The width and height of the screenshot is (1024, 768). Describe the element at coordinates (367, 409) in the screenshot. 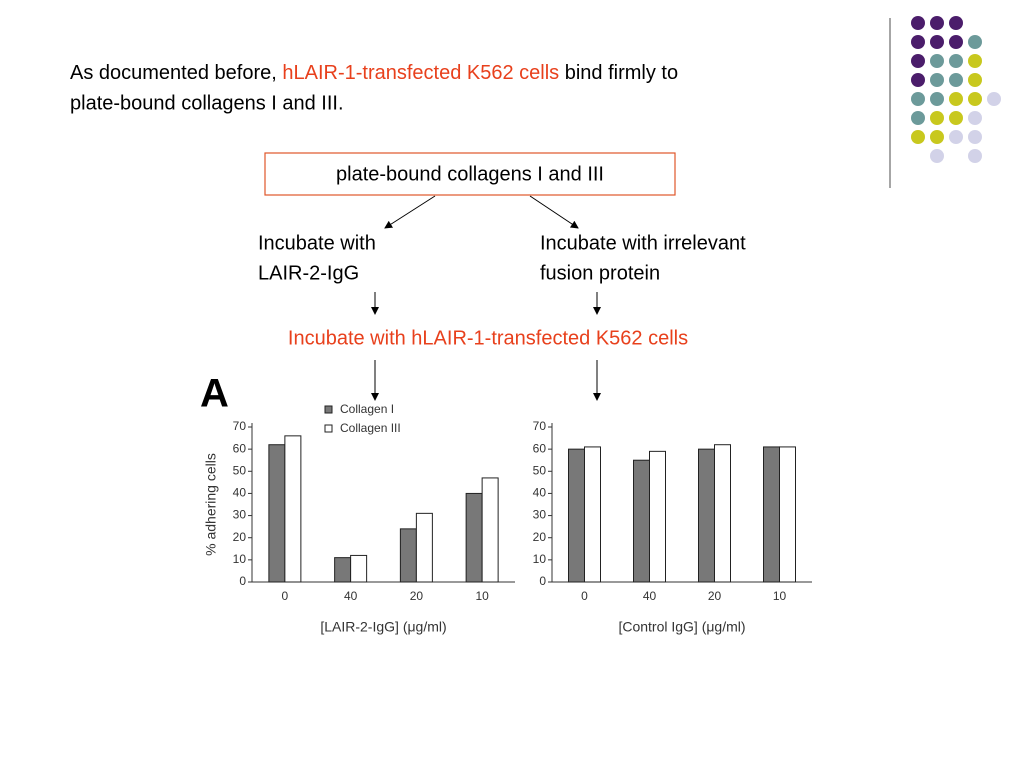

I see `legend-label: Collagen I` at that location.